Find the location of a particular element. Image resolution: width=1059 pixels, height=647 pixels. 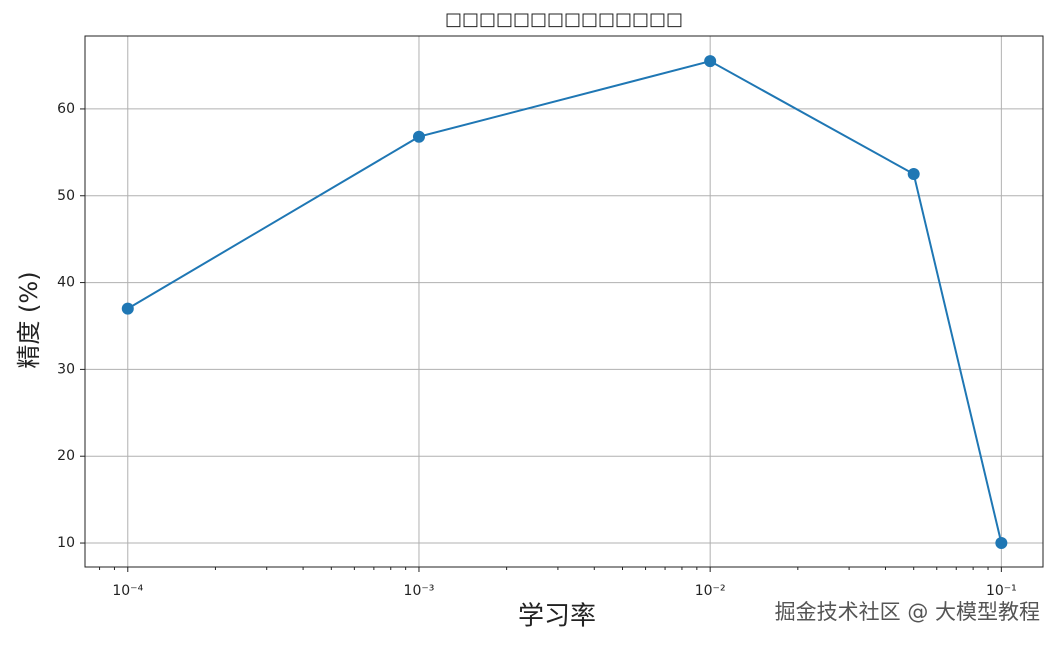

y-tick-label: 30 is located at coordinates (66, 369).